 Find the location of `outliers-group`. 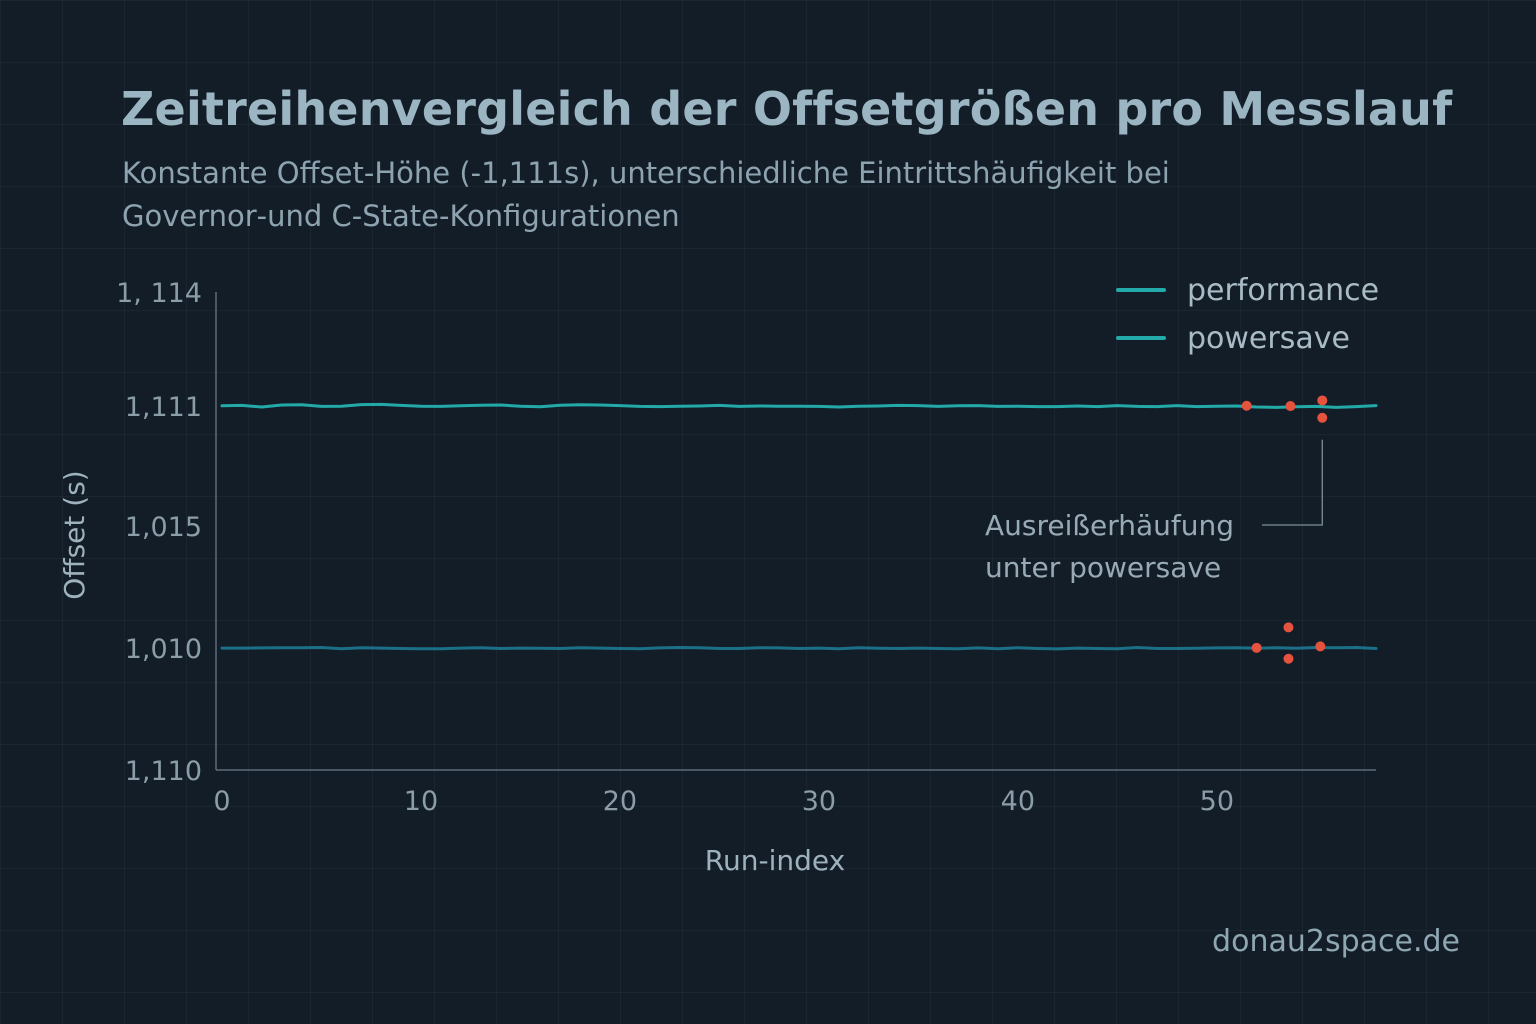

outliers-group is located at coordinates (1284, 529).